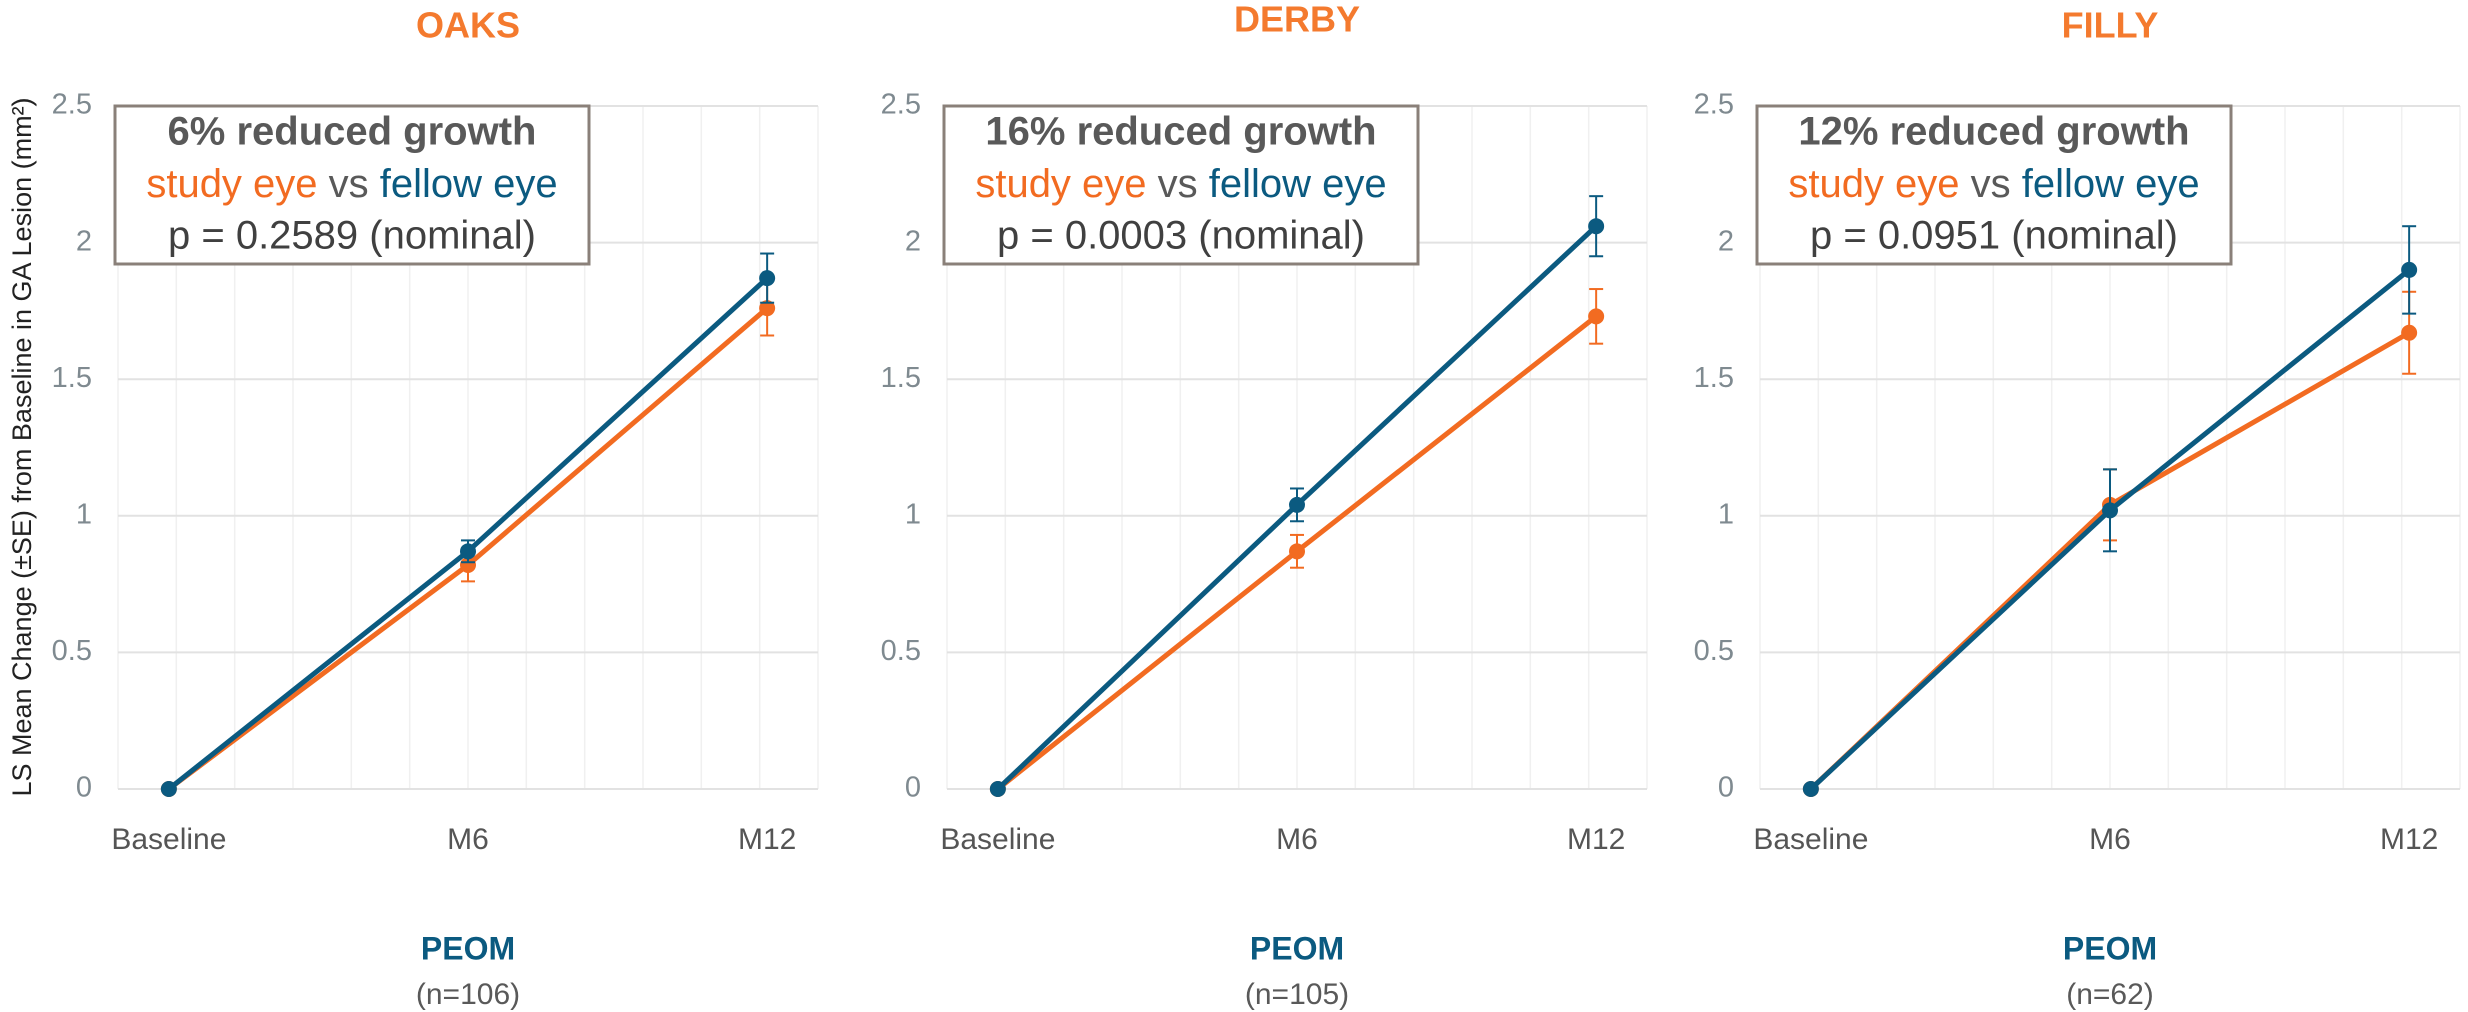  I want to click on annotation-pvalue: p = 0.2589 (nominal), so click(352, 236).